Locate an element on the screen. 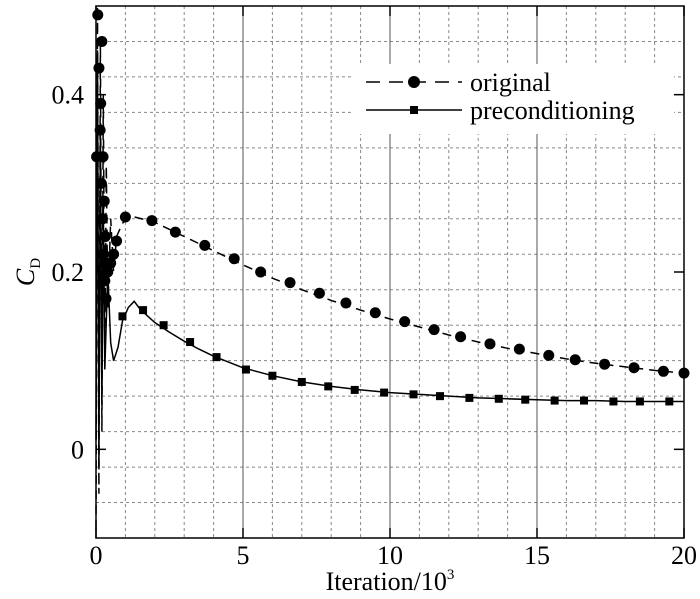 This screenshot has height=599, width=700. y-tick-label: 0.2 is located at coordinates (68, 272).